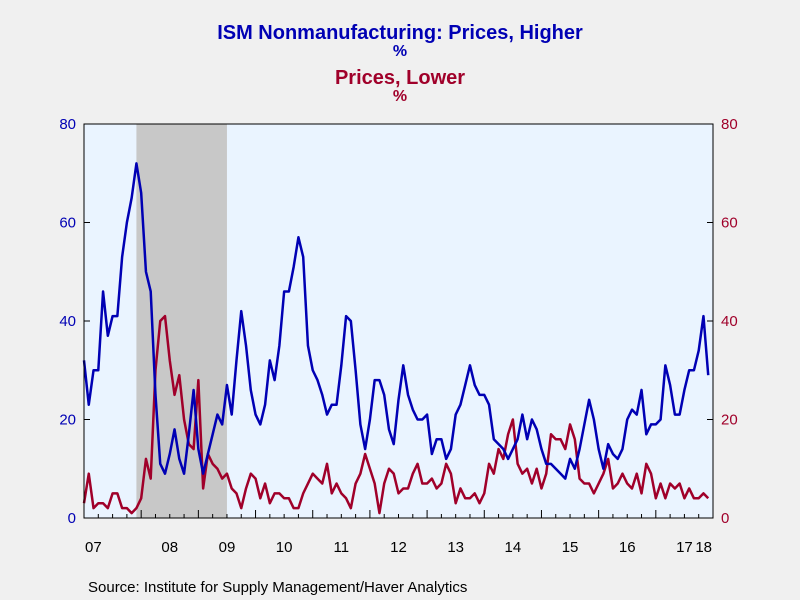 This screenshot has width=800, height=600. What do you see at coordinates (93, 547) in the screenshot?
I see `x-tick-label: 07` at bounding box center [93, 547].